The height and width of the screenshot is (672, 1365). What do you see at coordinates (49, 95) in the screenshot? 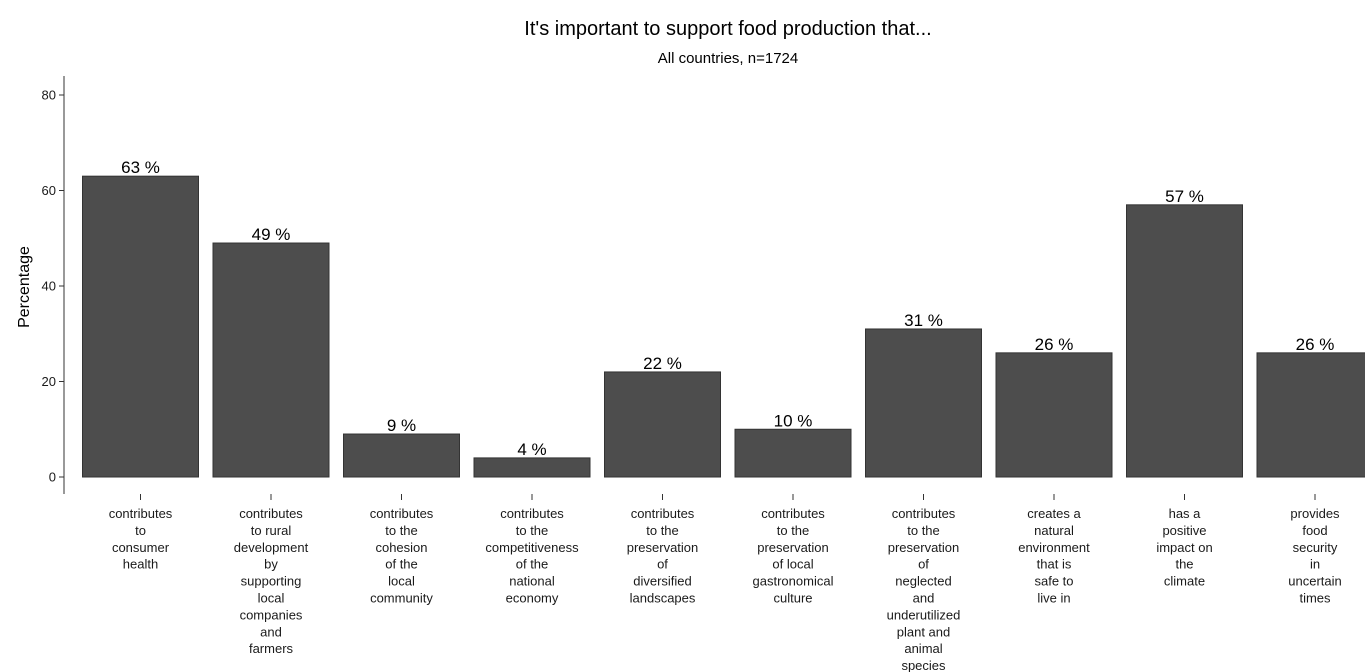
I see `y-tick-label: 80` at bounding box center [49, 95].